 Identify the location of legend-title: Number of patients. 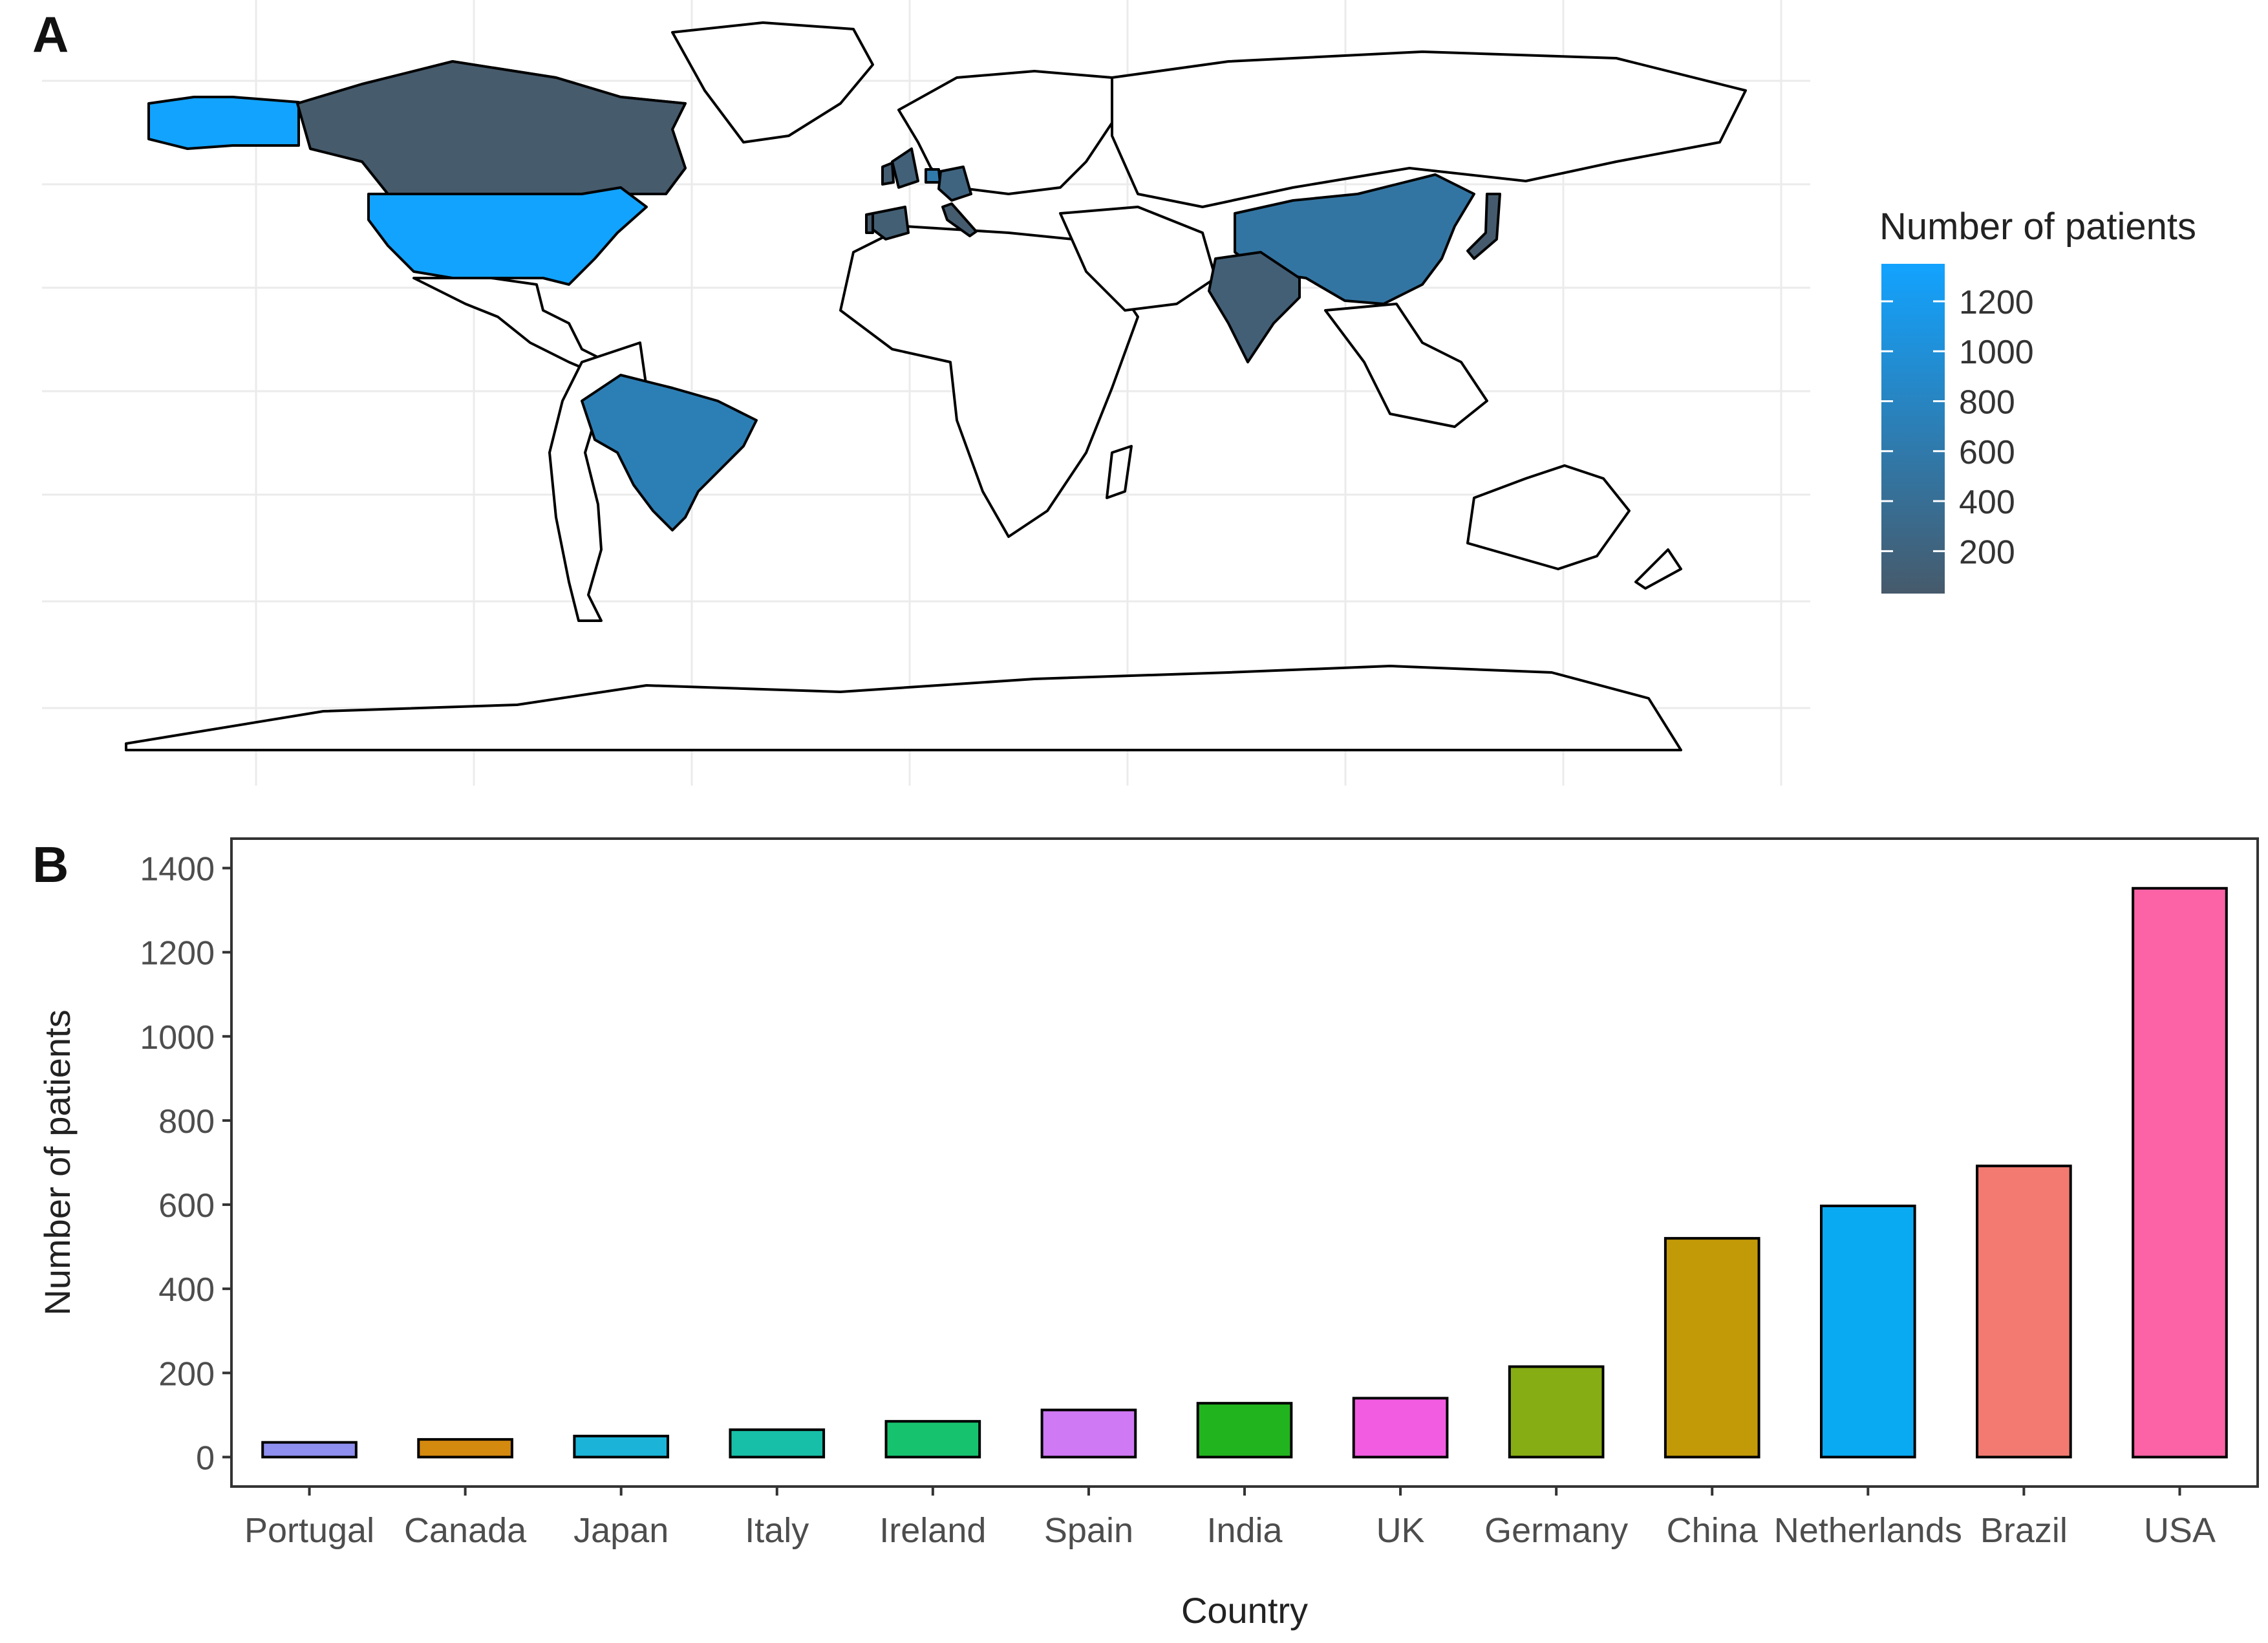
(2037, 227).